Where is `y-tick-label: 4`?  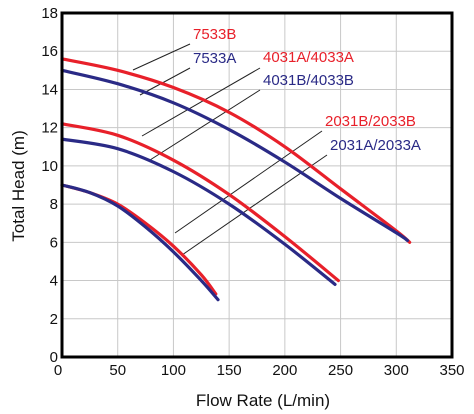 y-tick-label: 4 is located at coordinates (54, 281).